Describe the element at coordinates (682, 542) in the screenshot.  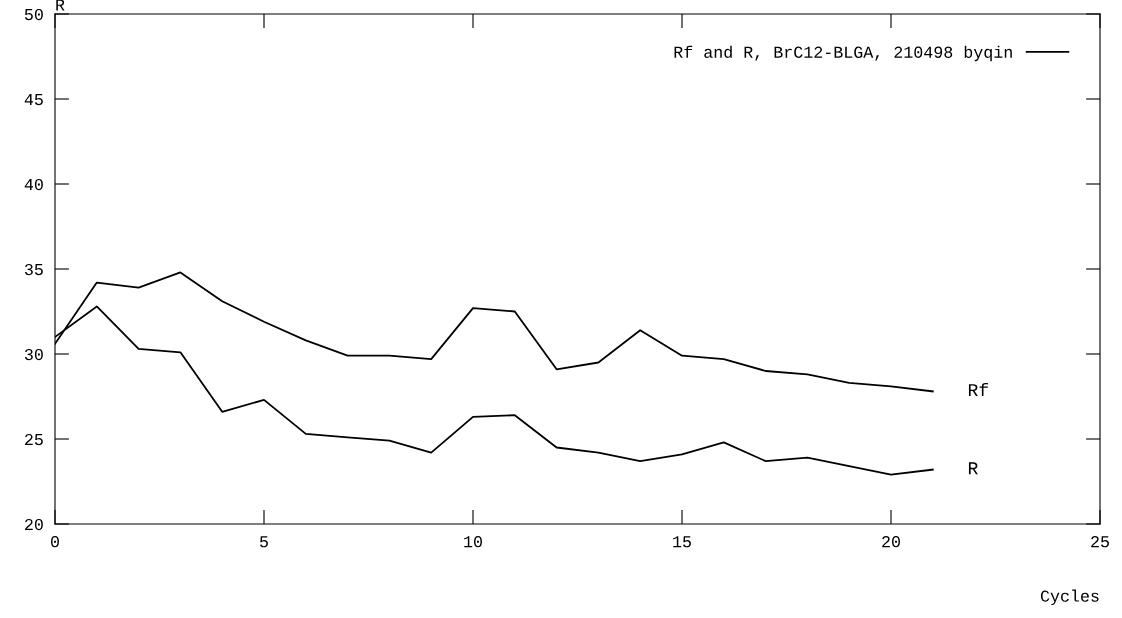
I see `x-tick-label: 15` at that location.